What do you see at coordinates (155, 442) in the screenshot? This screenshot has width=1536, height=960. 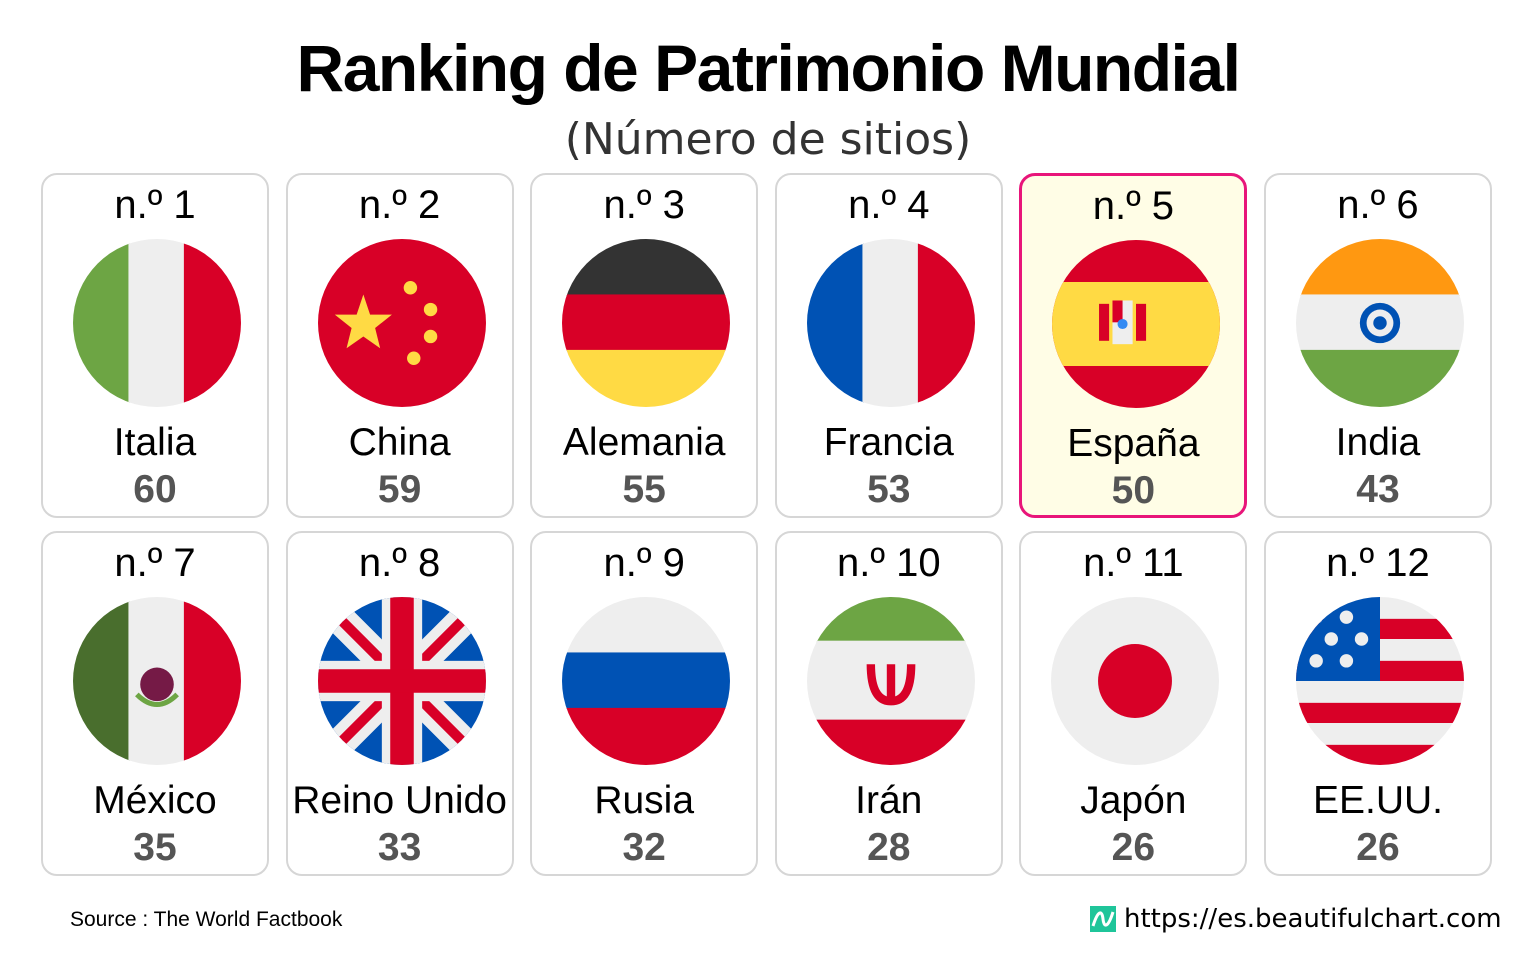 I see `country-name: Italia` at bounding box center [155, 442].